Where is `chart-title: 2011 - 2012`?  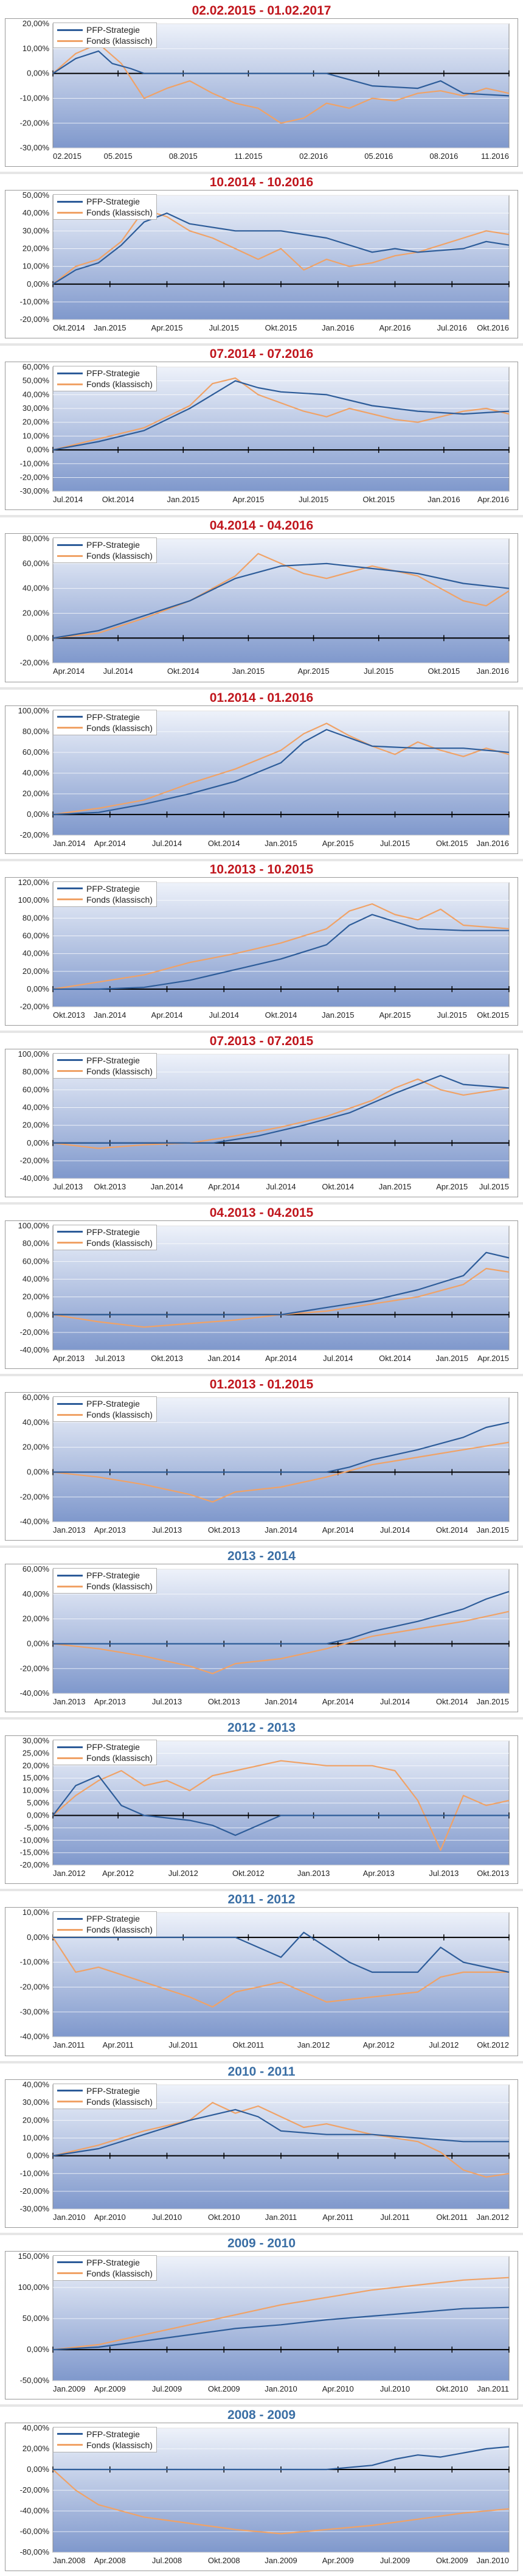
chart-title: 2011 - 2012 is located at coordinates (261, 1899).